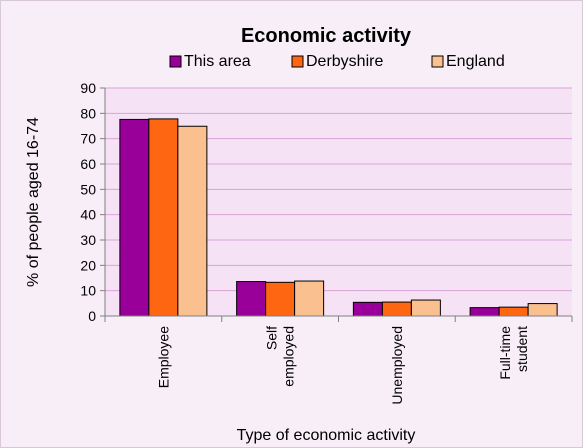 The width and height of the screenshot is (583, 448). I want to click on legend-label: This area, so click(217, 61).